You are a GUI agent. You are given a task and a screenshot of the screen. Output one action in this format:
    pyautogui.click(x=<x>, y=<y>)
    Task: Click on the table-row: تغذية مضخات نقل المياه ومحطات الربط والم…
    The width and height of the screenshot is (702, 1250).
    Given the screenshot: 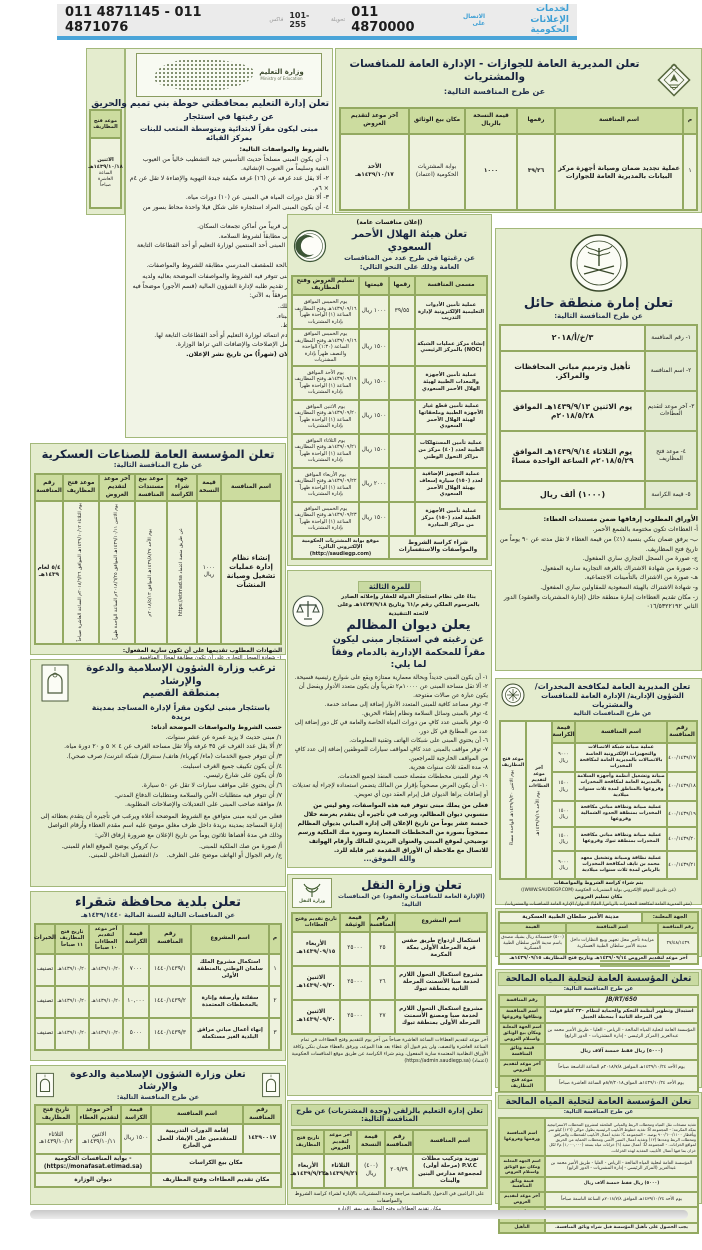 What is the action you would take?
    pyautogui.click(x=598, y=1137)
    